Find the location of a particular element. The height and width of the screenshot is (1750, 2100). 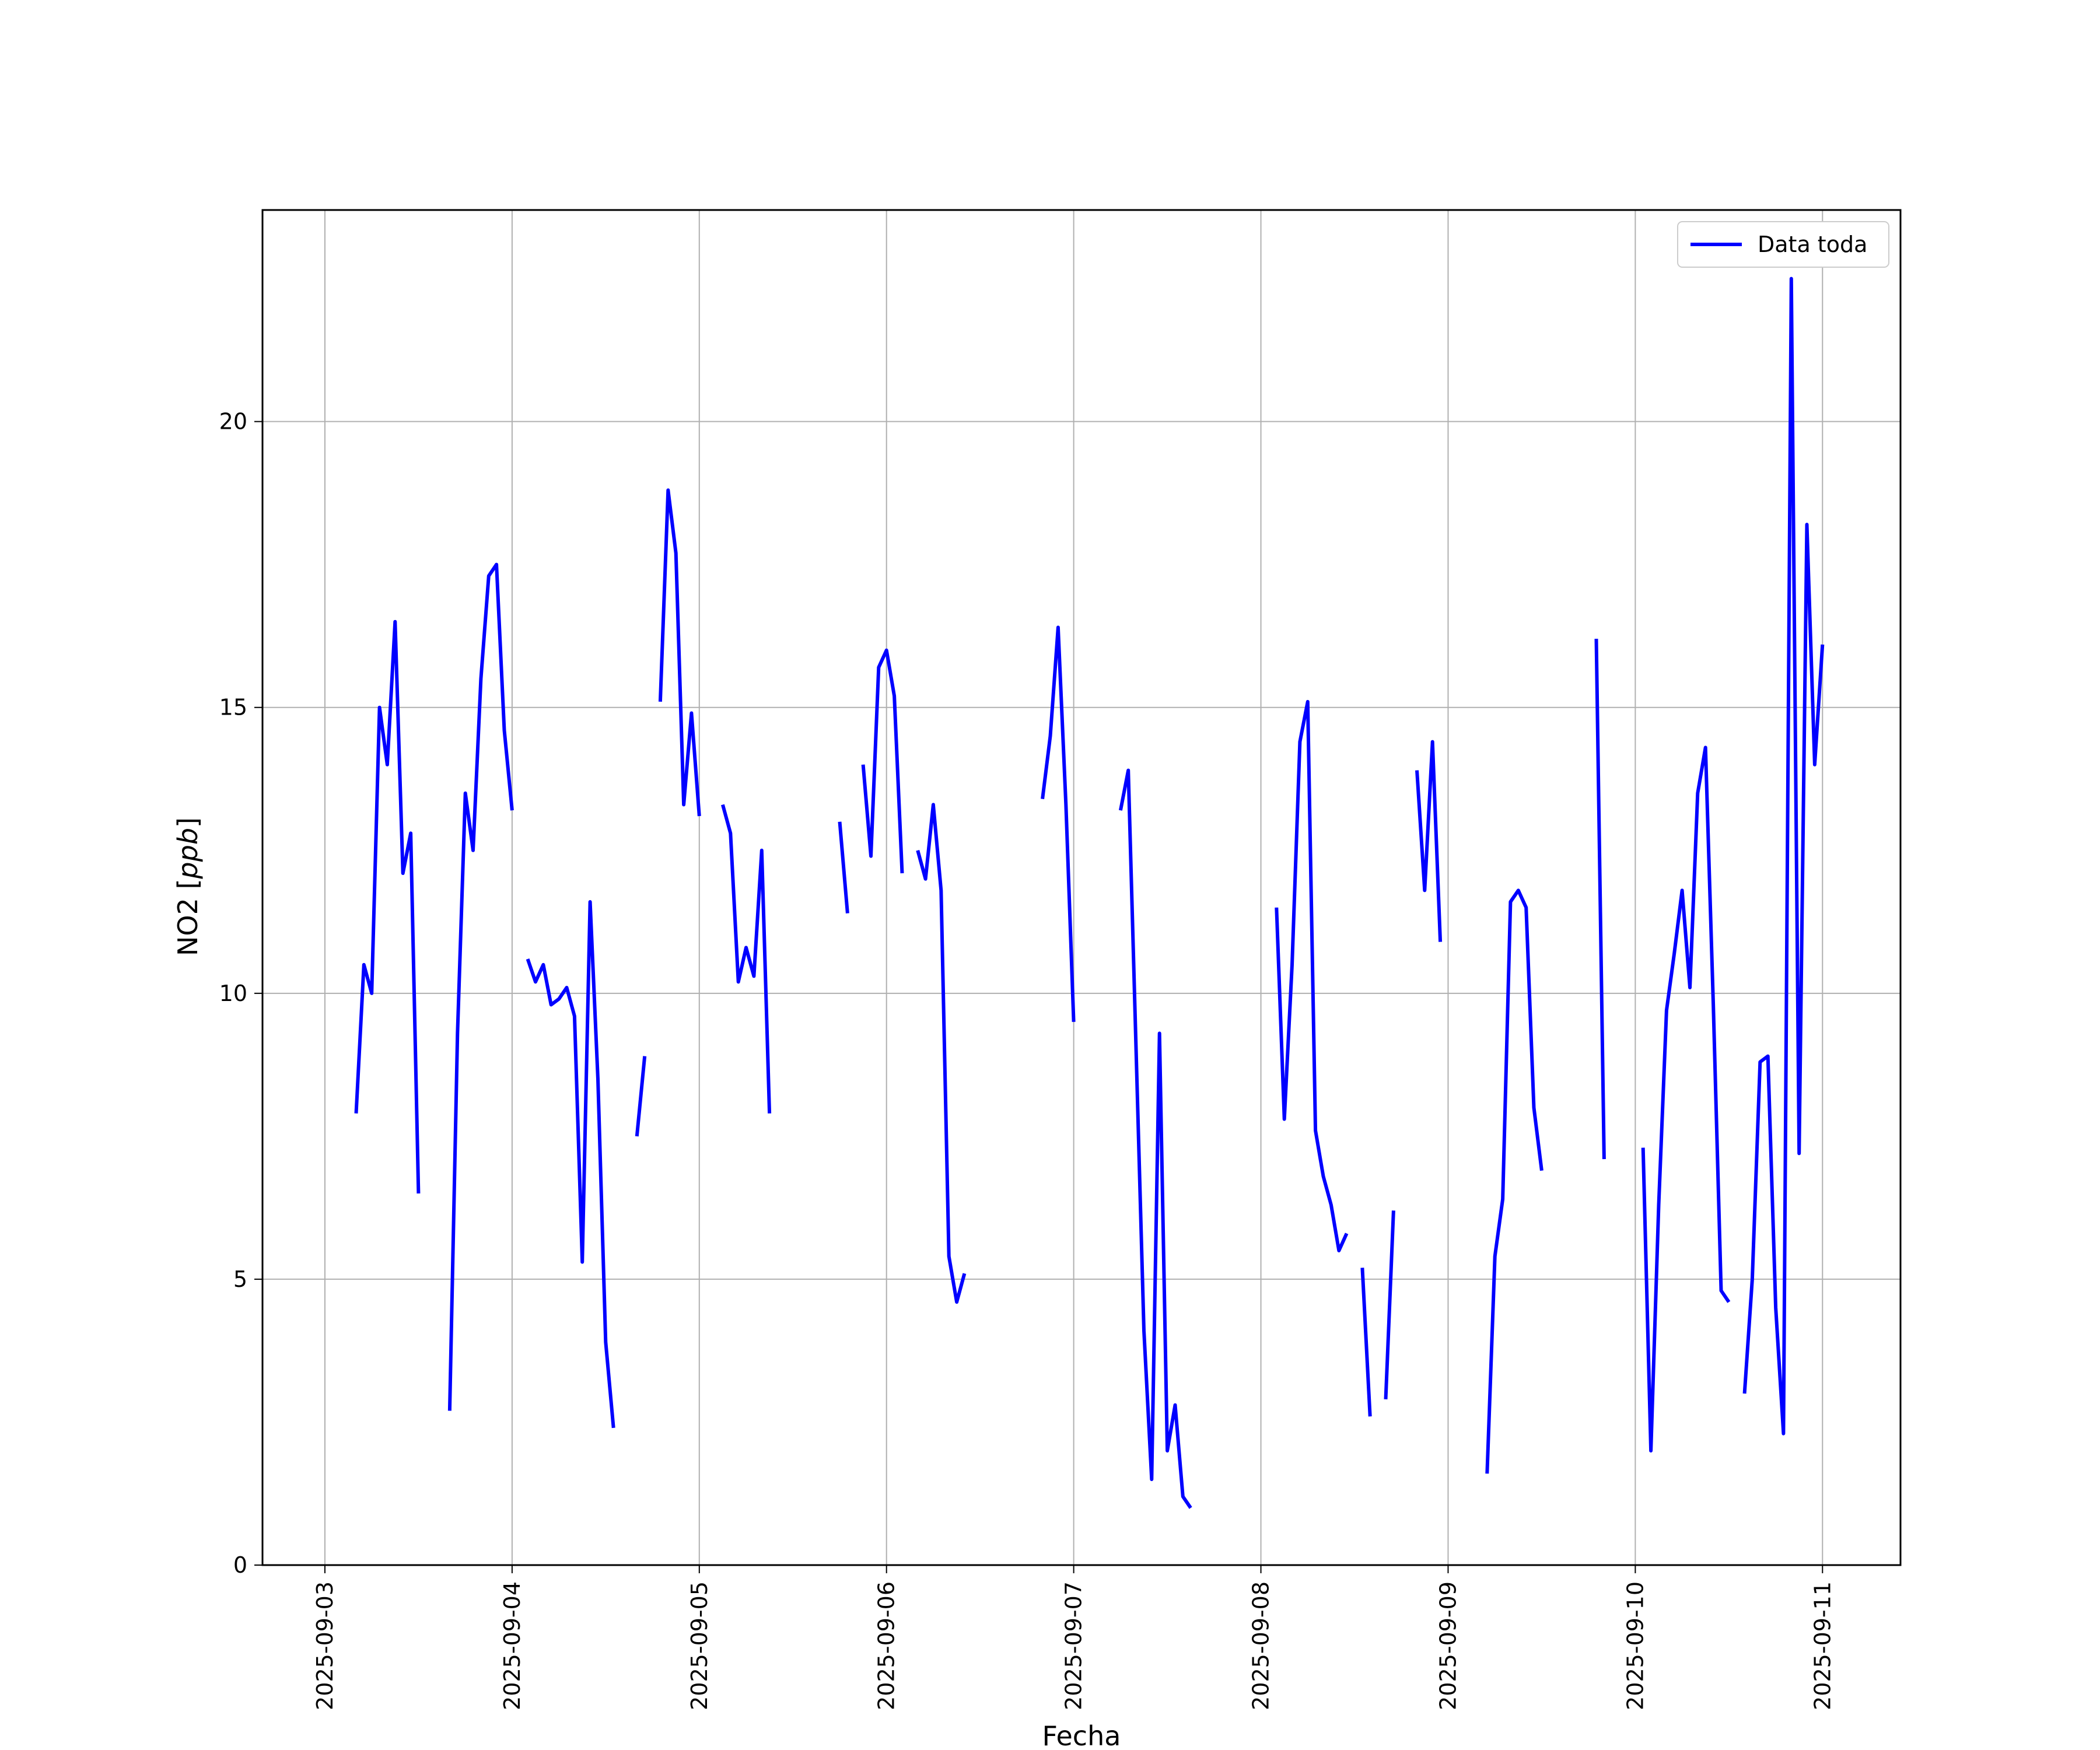

x-tick-label: 2025-09-03 is located at coordinates (325, 1645).